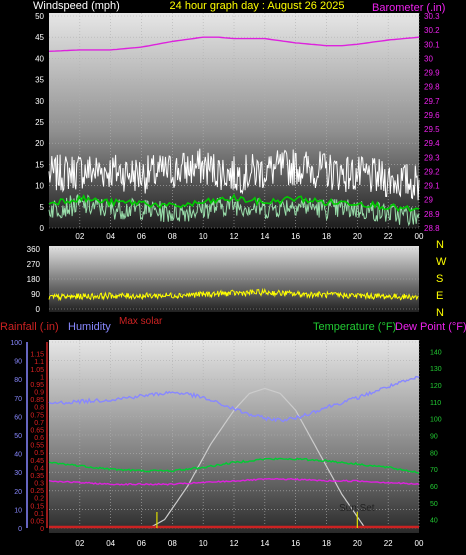 Image resolution: width=466 pixels, height=555 pixels. What do you see at coordinates (234, 399) in the screenshot?
I see `humidity-line` at bounding box center [234, 399].